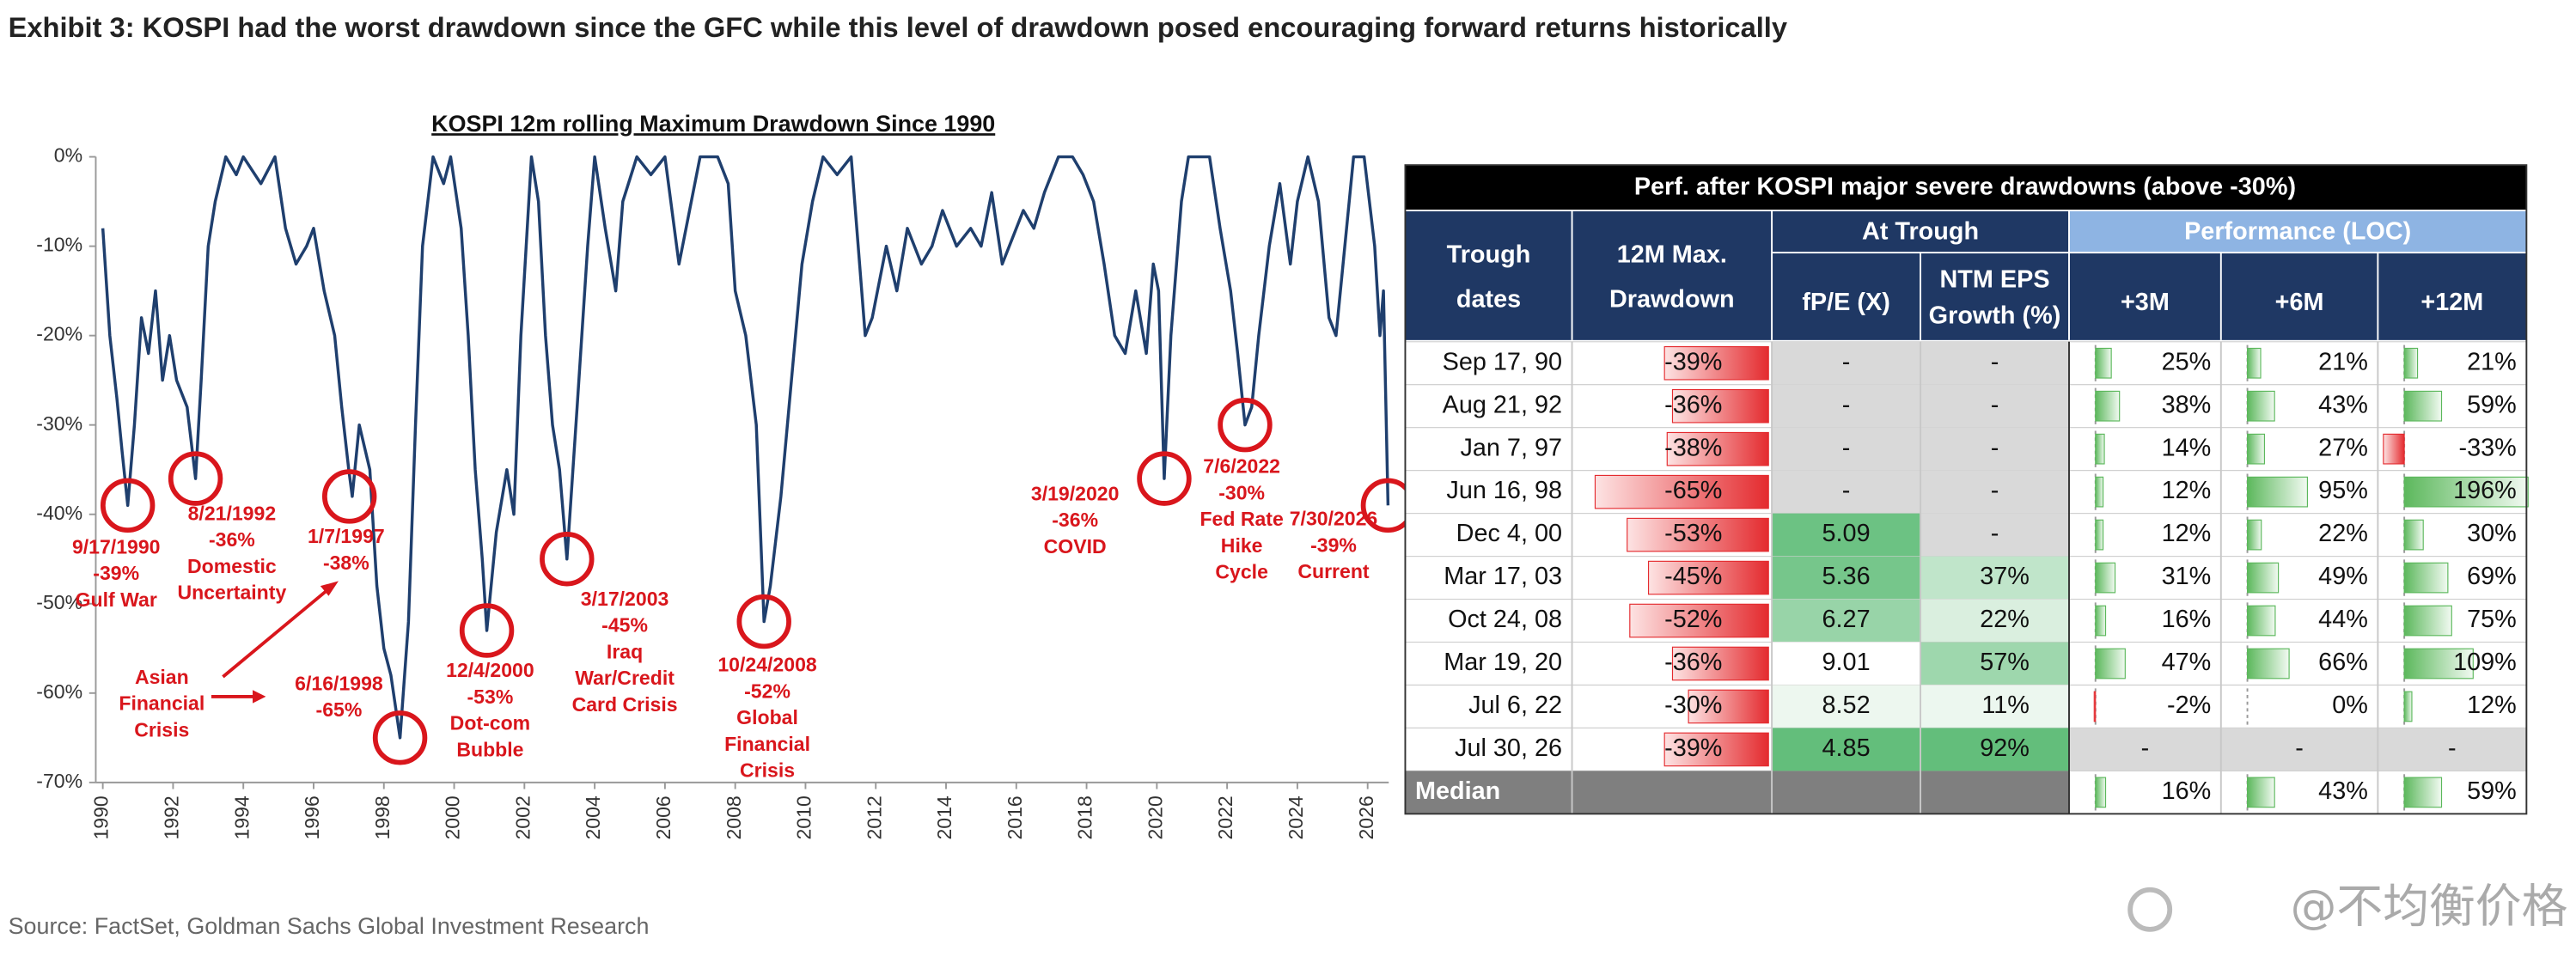 The width and height of the screenshot is (2576, 969). Describe the element at coordinates (2005, 576) in the screenshot. I see `cell-value: 37%` at that location.